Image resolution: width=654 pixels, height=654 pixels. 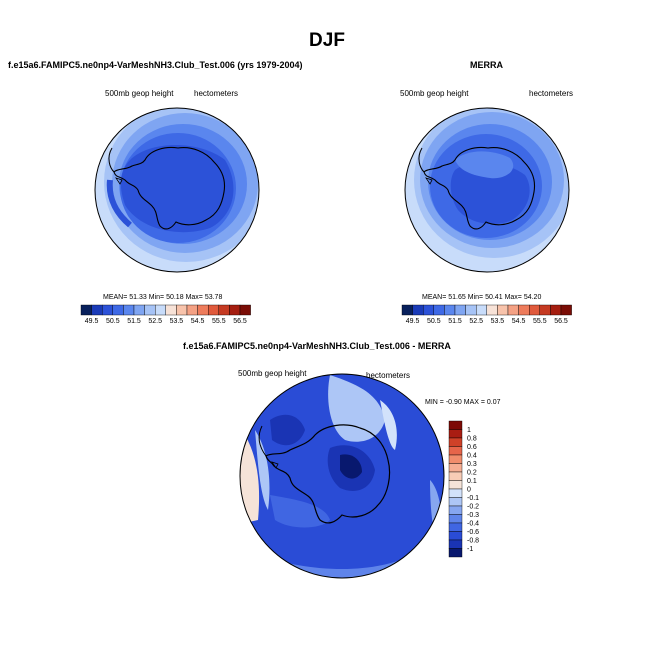 What do you see at coordinates (429, 181) in the screenshot?
I see `panel2-island-outline` at bounding box center [429, 181].